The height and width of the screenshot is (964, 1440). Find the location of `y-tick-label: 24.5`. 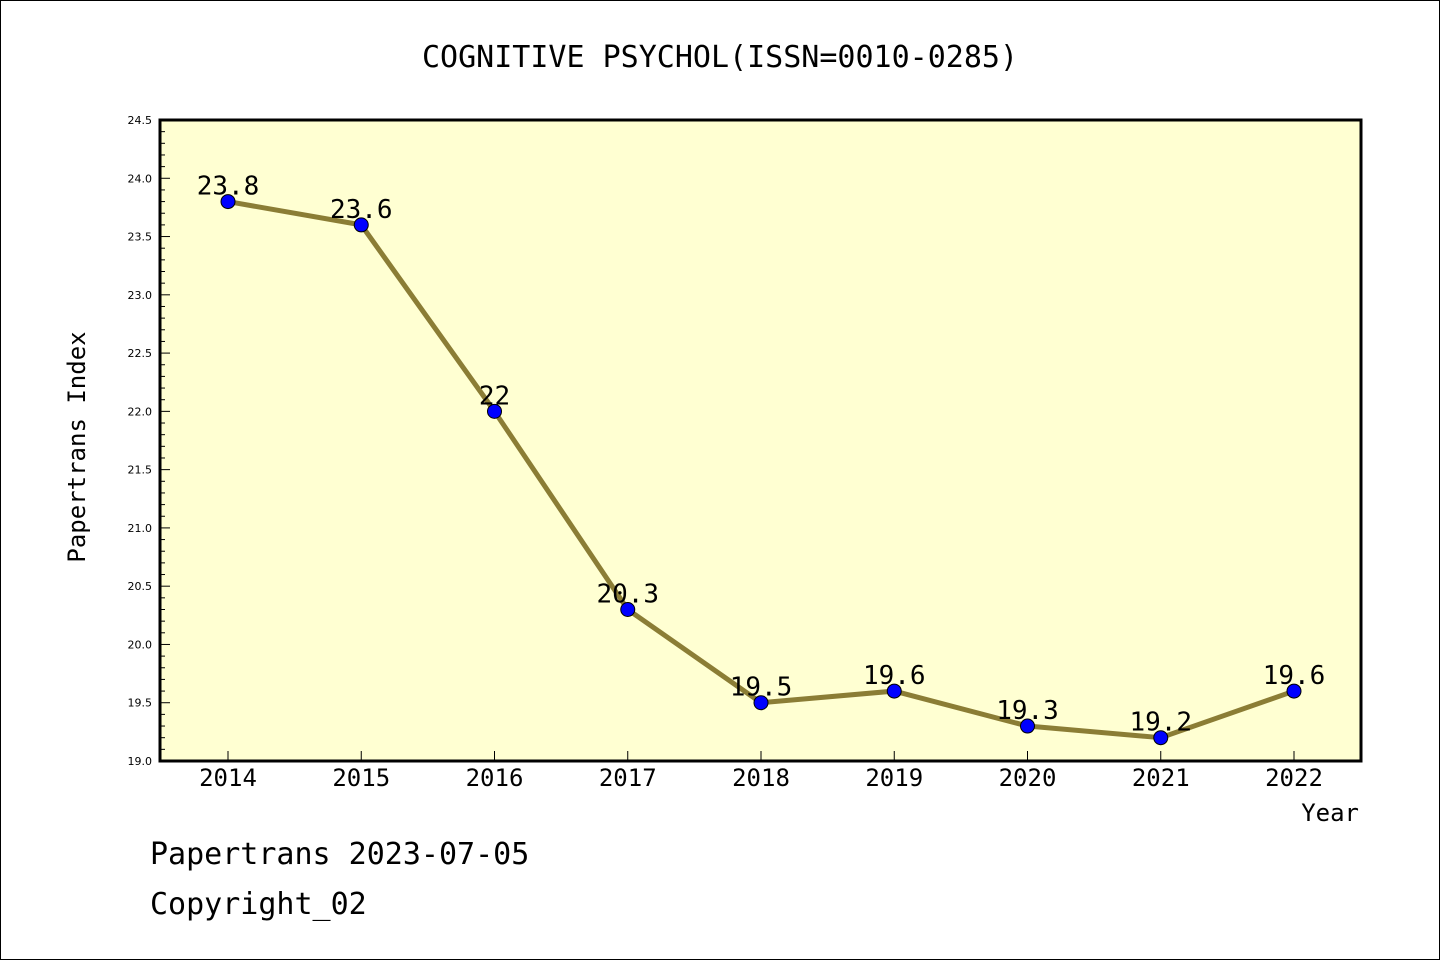

y-tick-label: 24.5 is located at coordinates (140, 120).